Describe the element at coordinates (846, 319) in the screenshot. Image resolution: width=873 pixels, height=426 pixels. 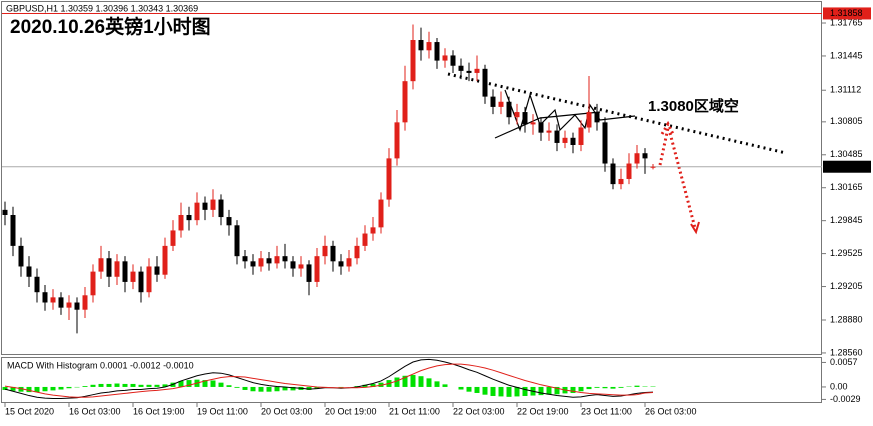
I see `y-tick-label: 1.28880` at that location.